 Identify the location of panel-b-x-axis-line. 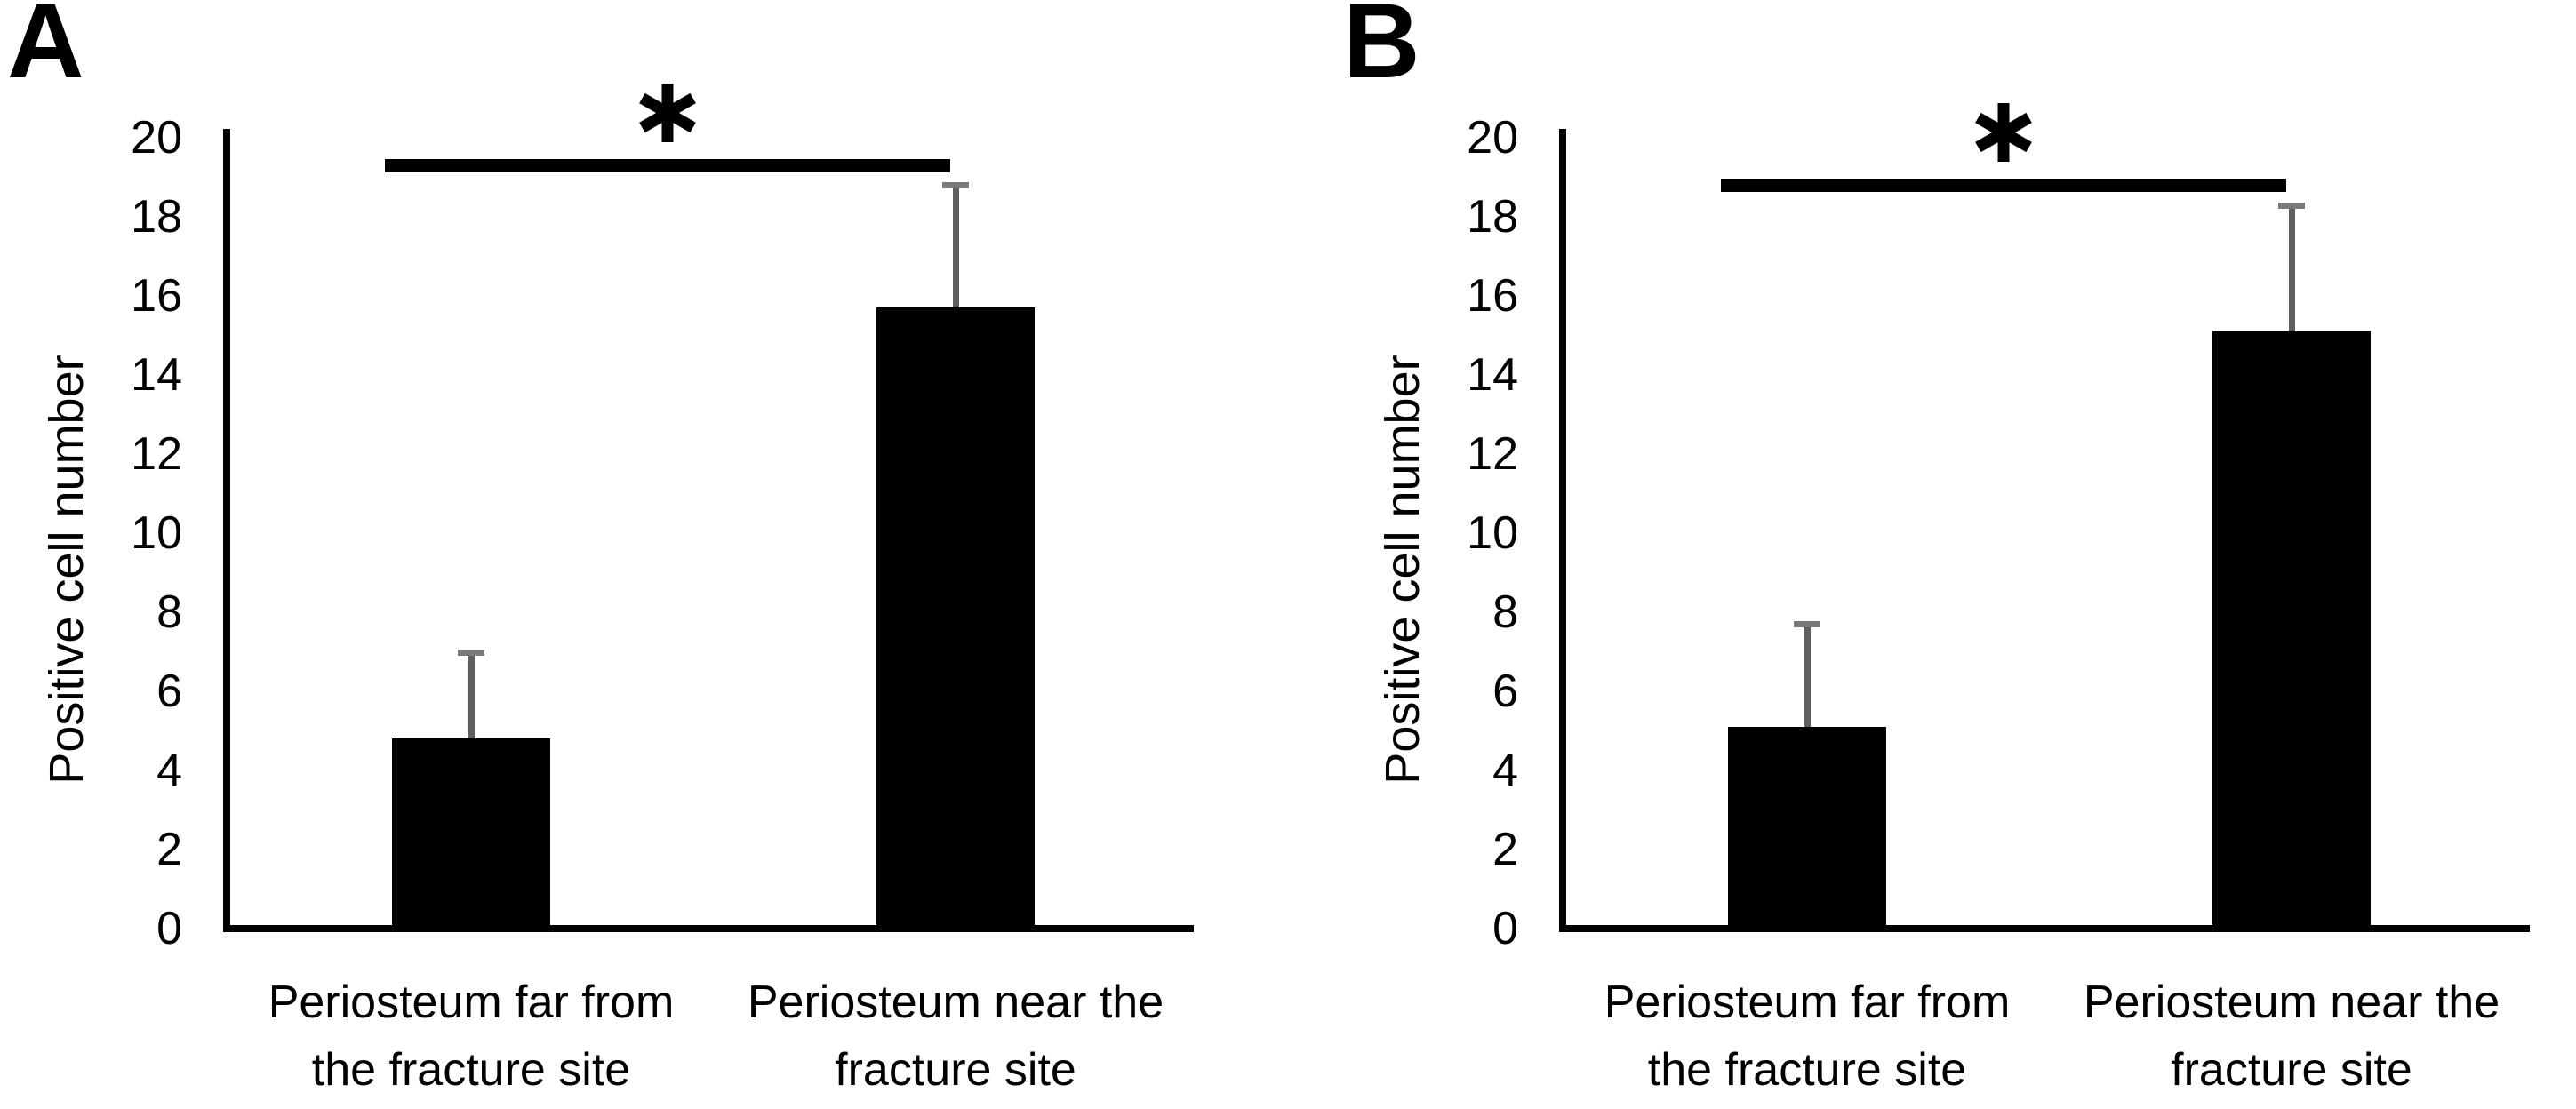
(2044, 928).